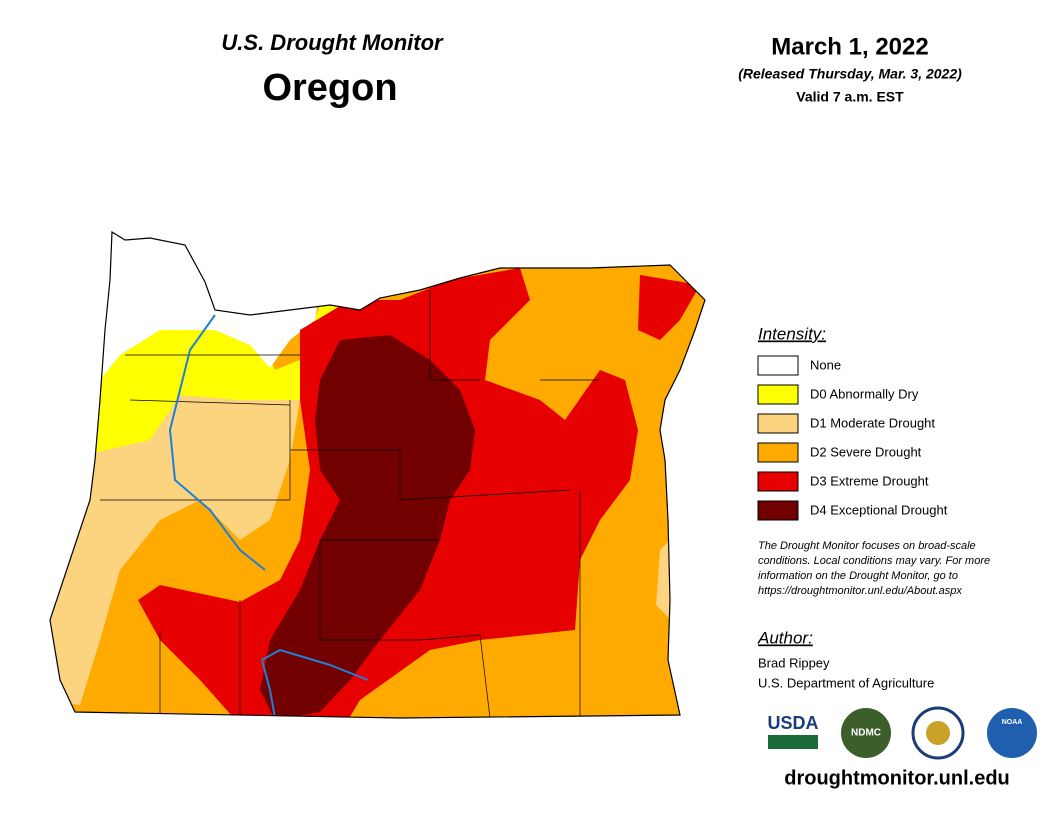 The image size is (1056, 816). What do you see at coordinates (792, 333) in the screenshot?
I see `legend-title: Intensity:` at bounding box center [792, 333].